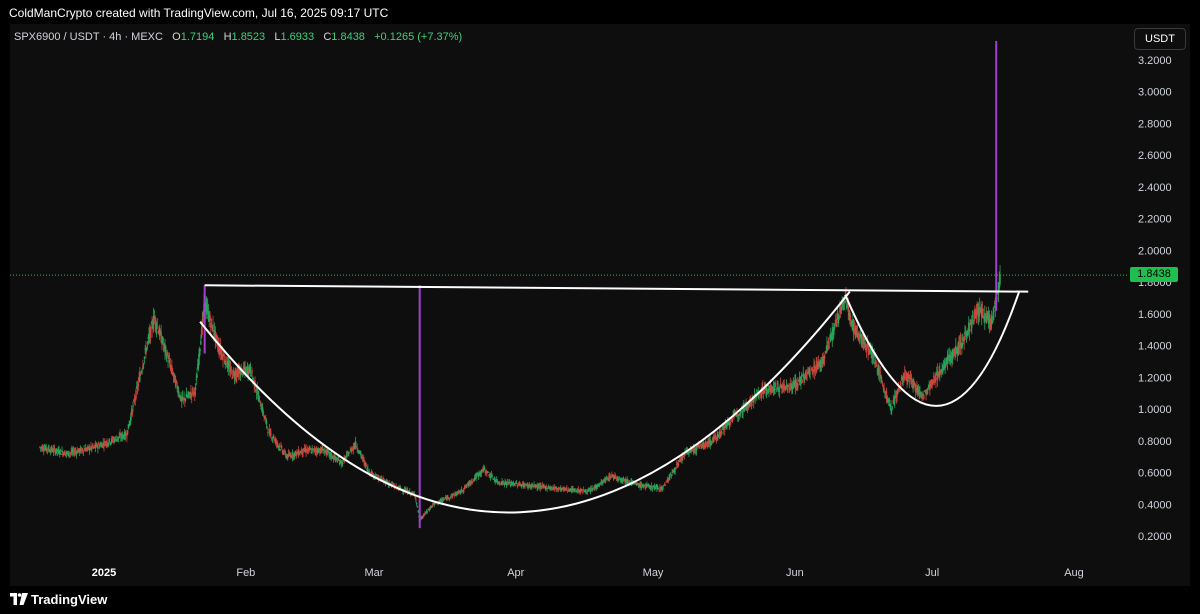 This screenshot has height=614, width=1200. I want to click on tradingview-brand-text: TradingView, so click(69, 599).